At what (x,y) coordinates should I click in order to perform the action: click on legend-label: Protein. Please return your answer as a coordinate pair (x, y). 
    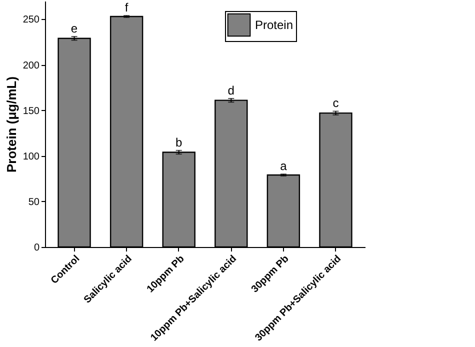
    Looking at the image, I should click on (274, 25).